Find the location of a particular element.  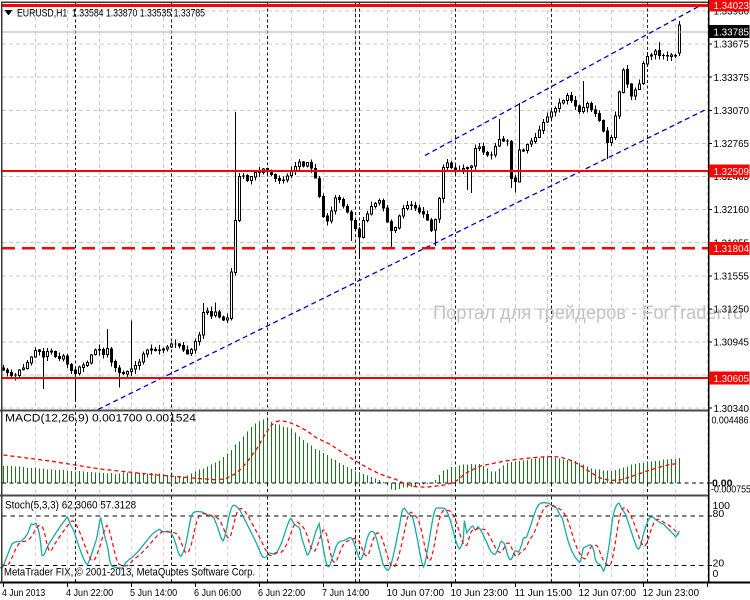

svg-text: 1.32160 is located at coordinates (732, 210).